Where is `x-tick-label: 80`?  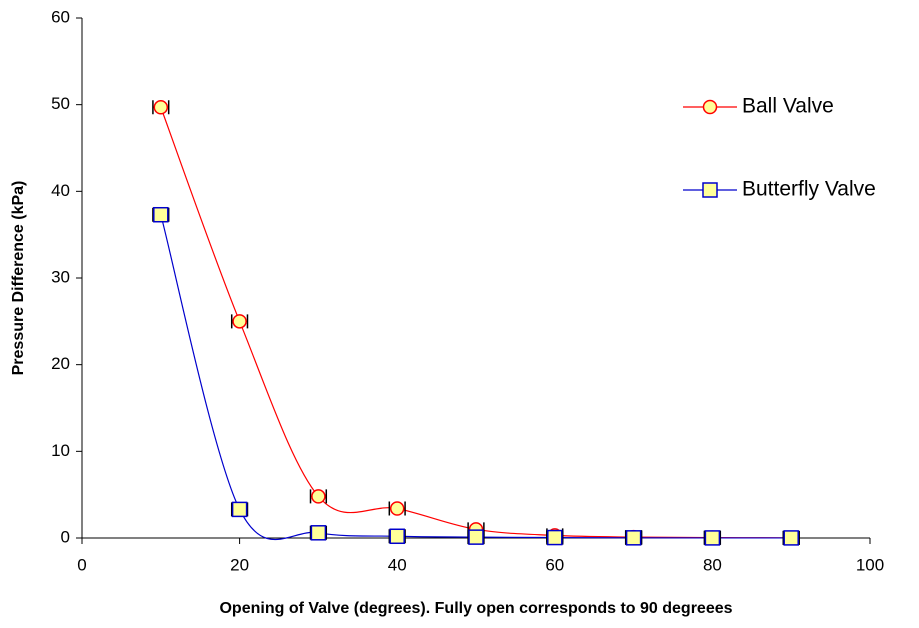
x-tick-label: 80 is located at coordinates (712, 564).